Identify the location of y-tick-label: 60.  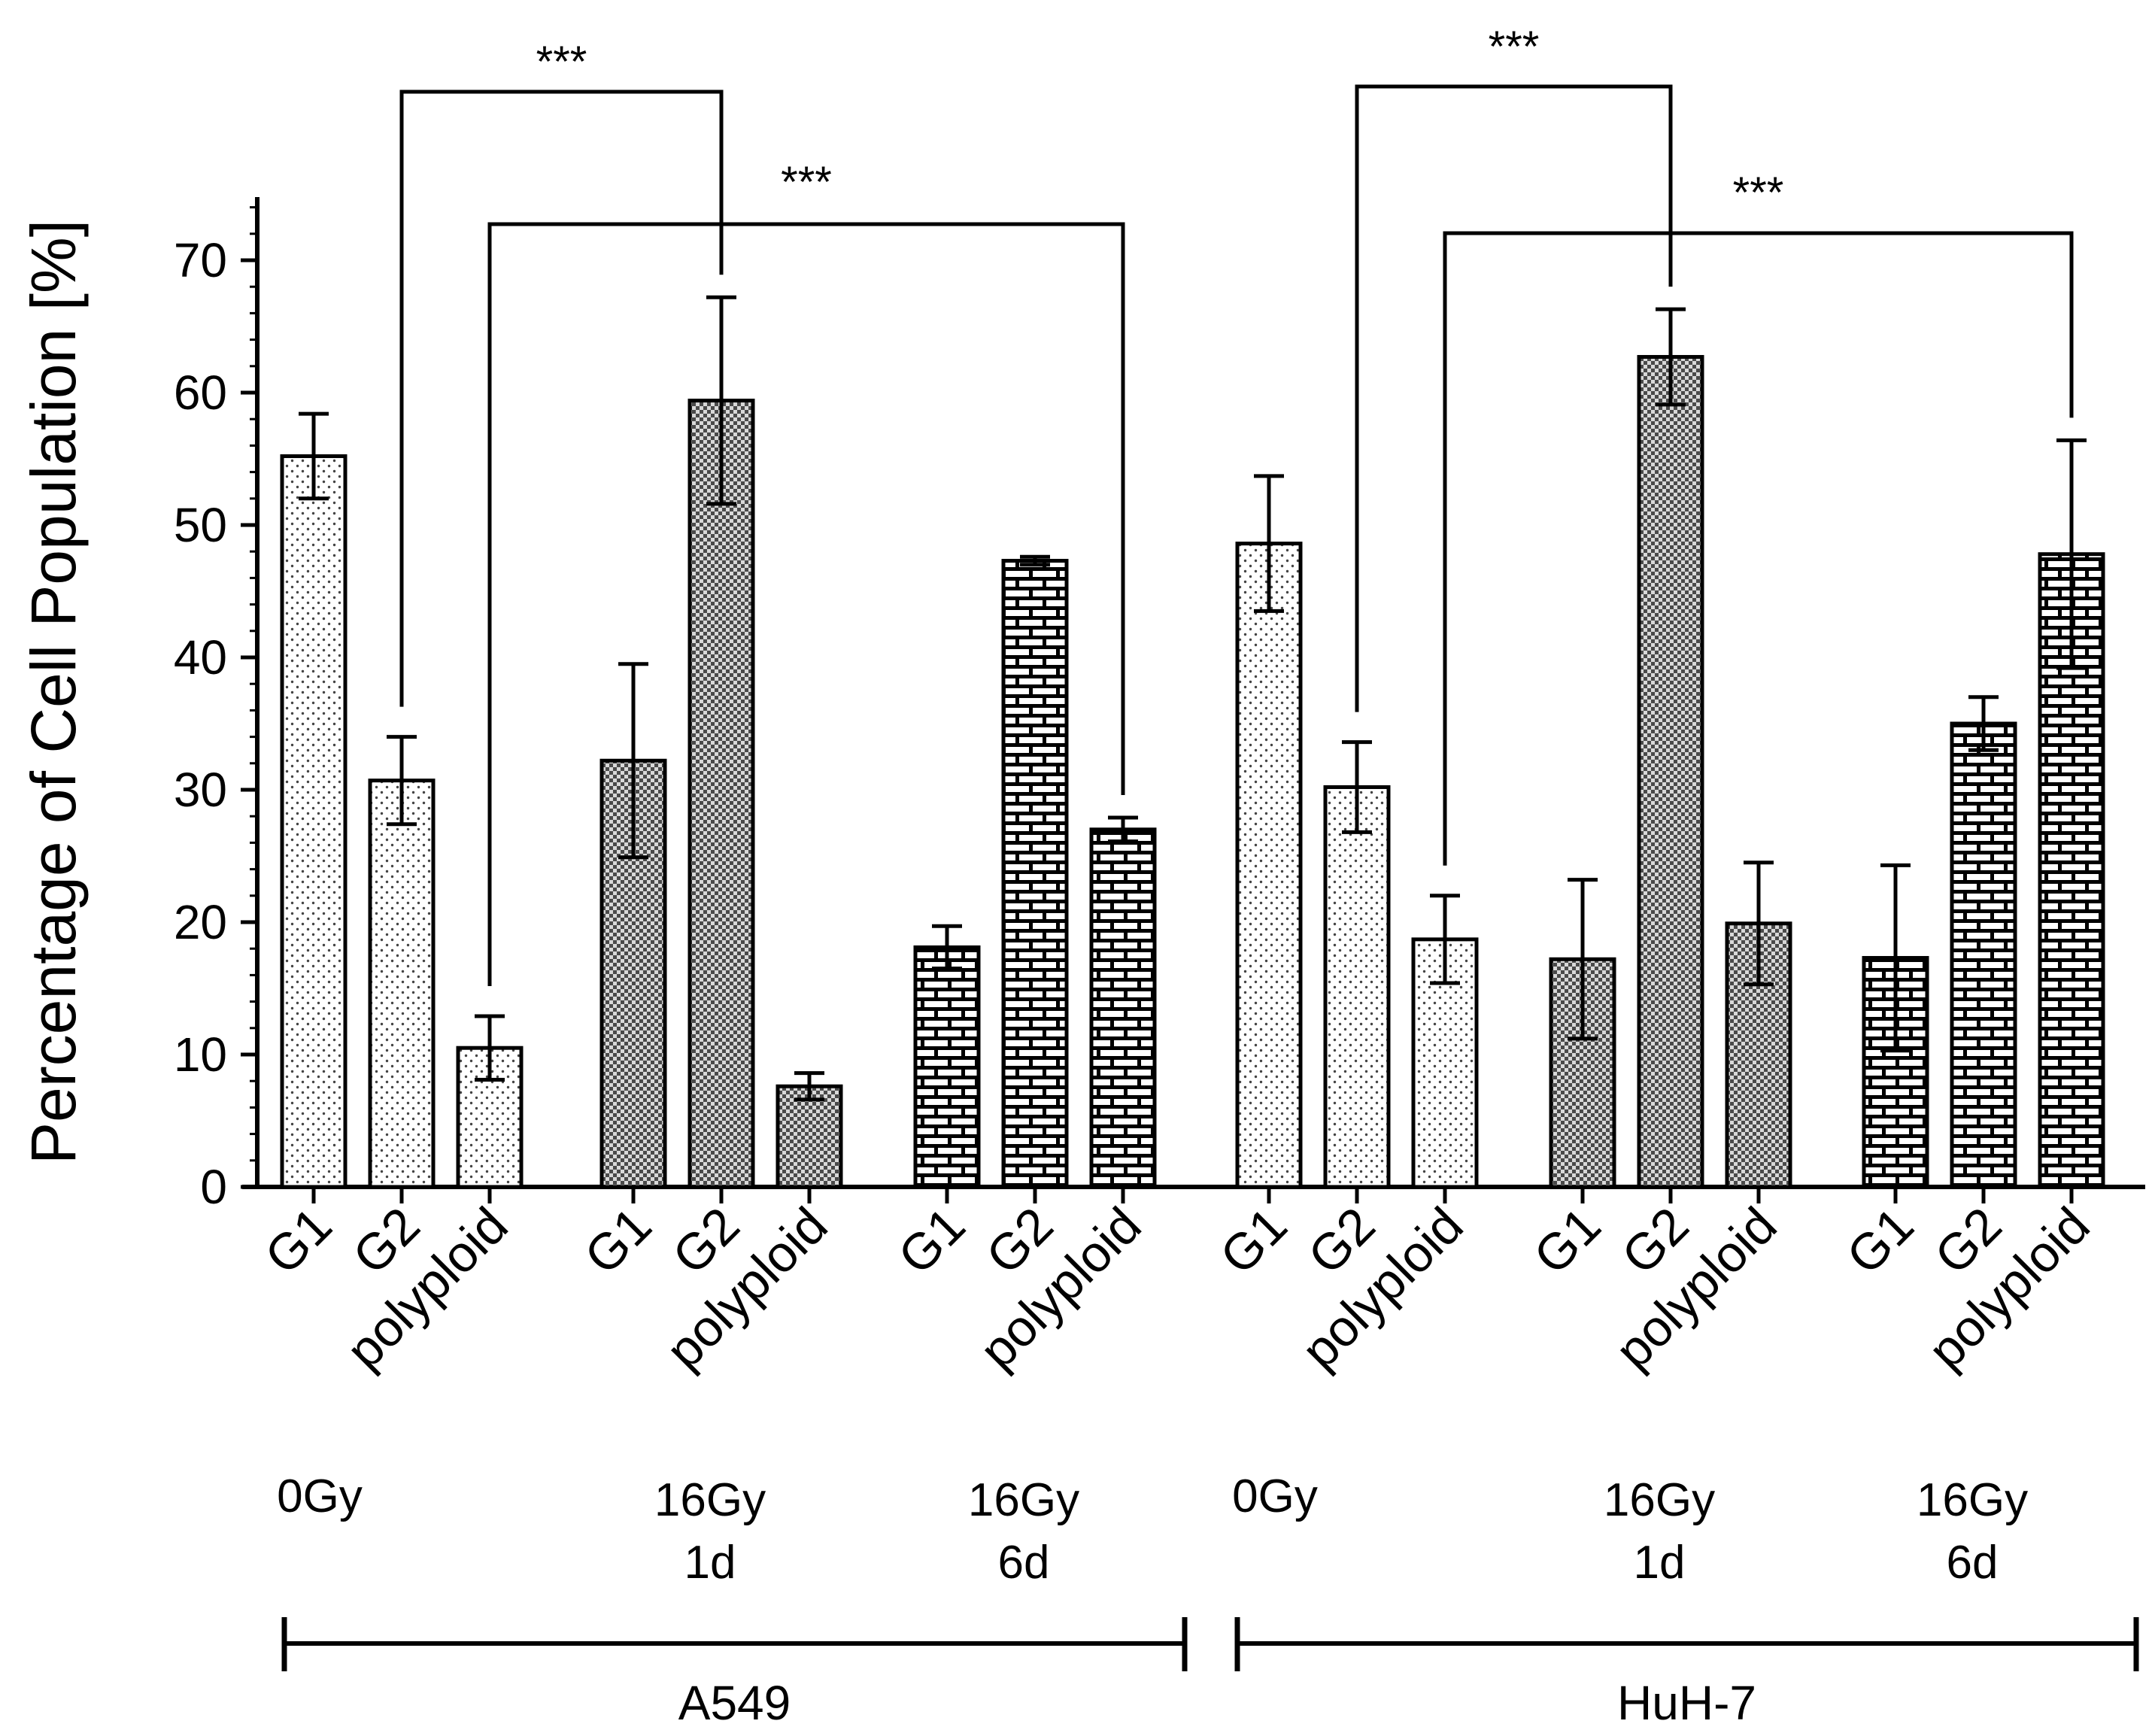
(200, 393).